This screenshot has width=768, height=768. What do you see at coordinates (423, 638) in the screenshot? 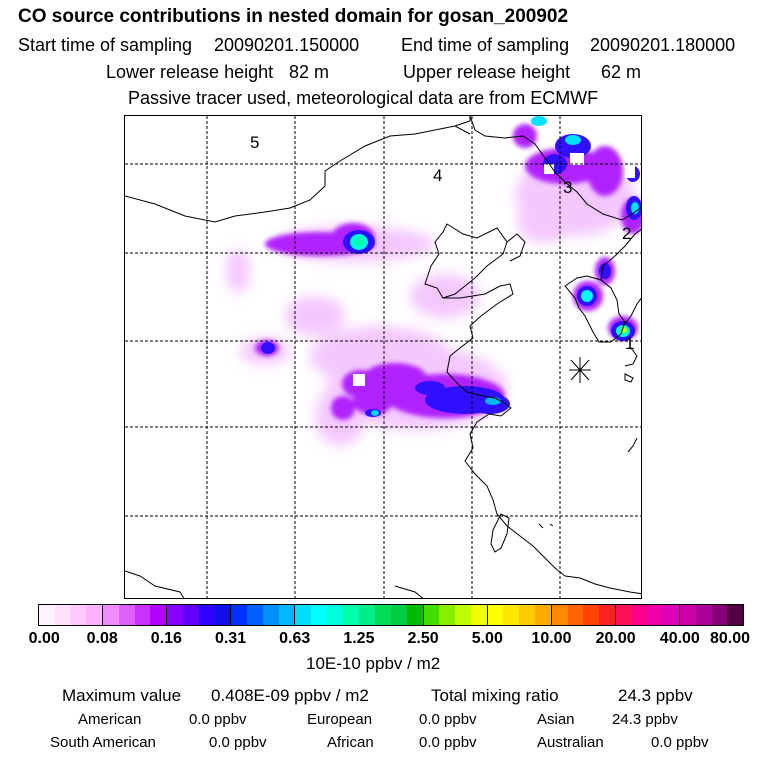
I see `colorbar-tick-label: 2.50` at bounding box center [423, 638].